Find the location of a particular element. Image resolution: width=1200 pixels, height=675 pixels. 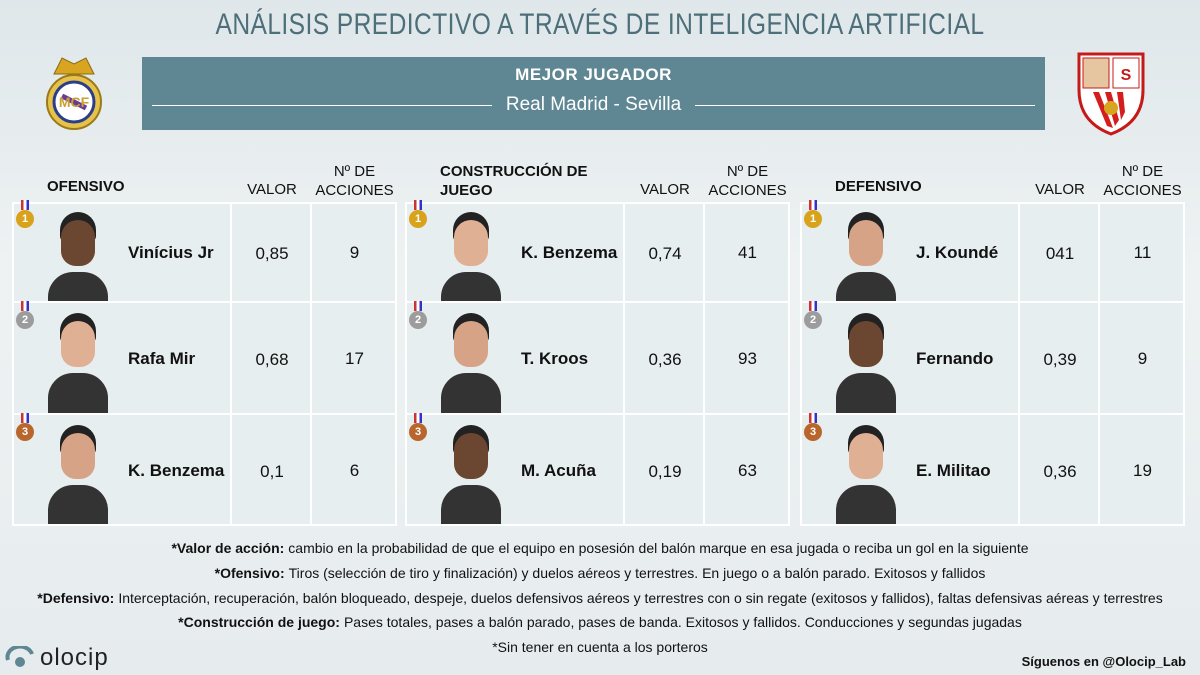

value: 0,1 is located at coordinates (272, 471).